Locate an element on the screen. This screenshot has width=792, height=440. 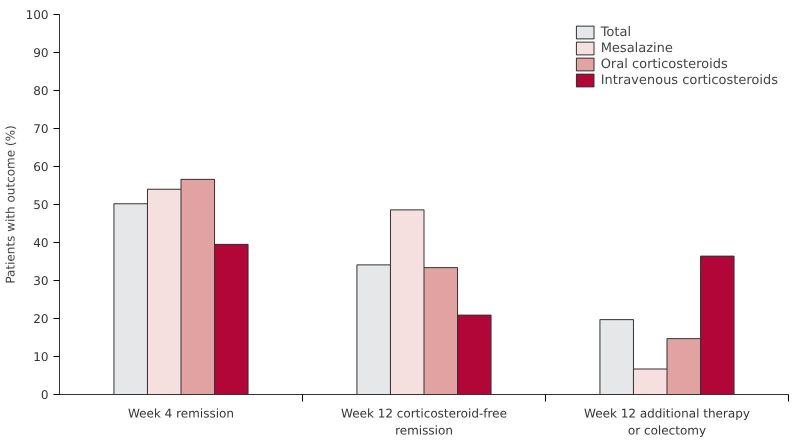
legend-label: Intravenous corticosteroids is located at coordinates (689, 80).